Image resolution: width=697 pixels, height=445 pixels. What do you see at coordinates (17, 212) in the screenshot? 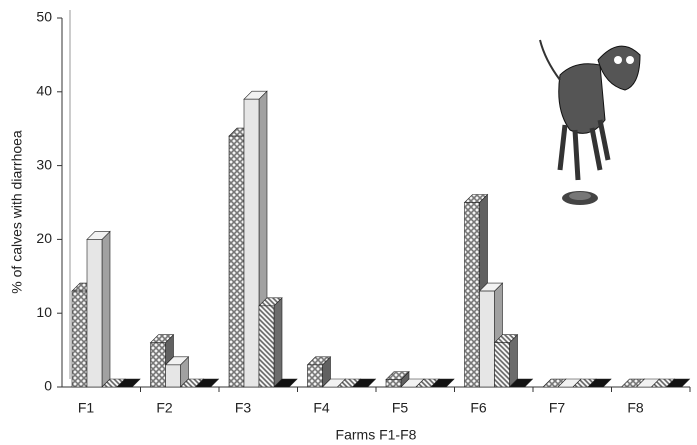
I see `y-axis-label: % of calves with diarrhoea` at bounding box center [17, 212].